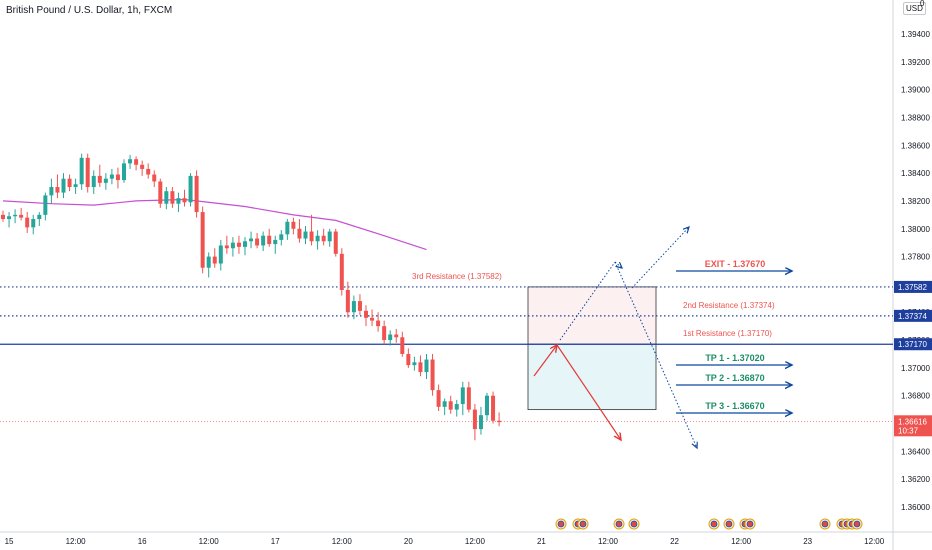 The height and width of the screenshot is (550, 932). I want to click on price-tick-label: 1.36400, so click(915, 451).